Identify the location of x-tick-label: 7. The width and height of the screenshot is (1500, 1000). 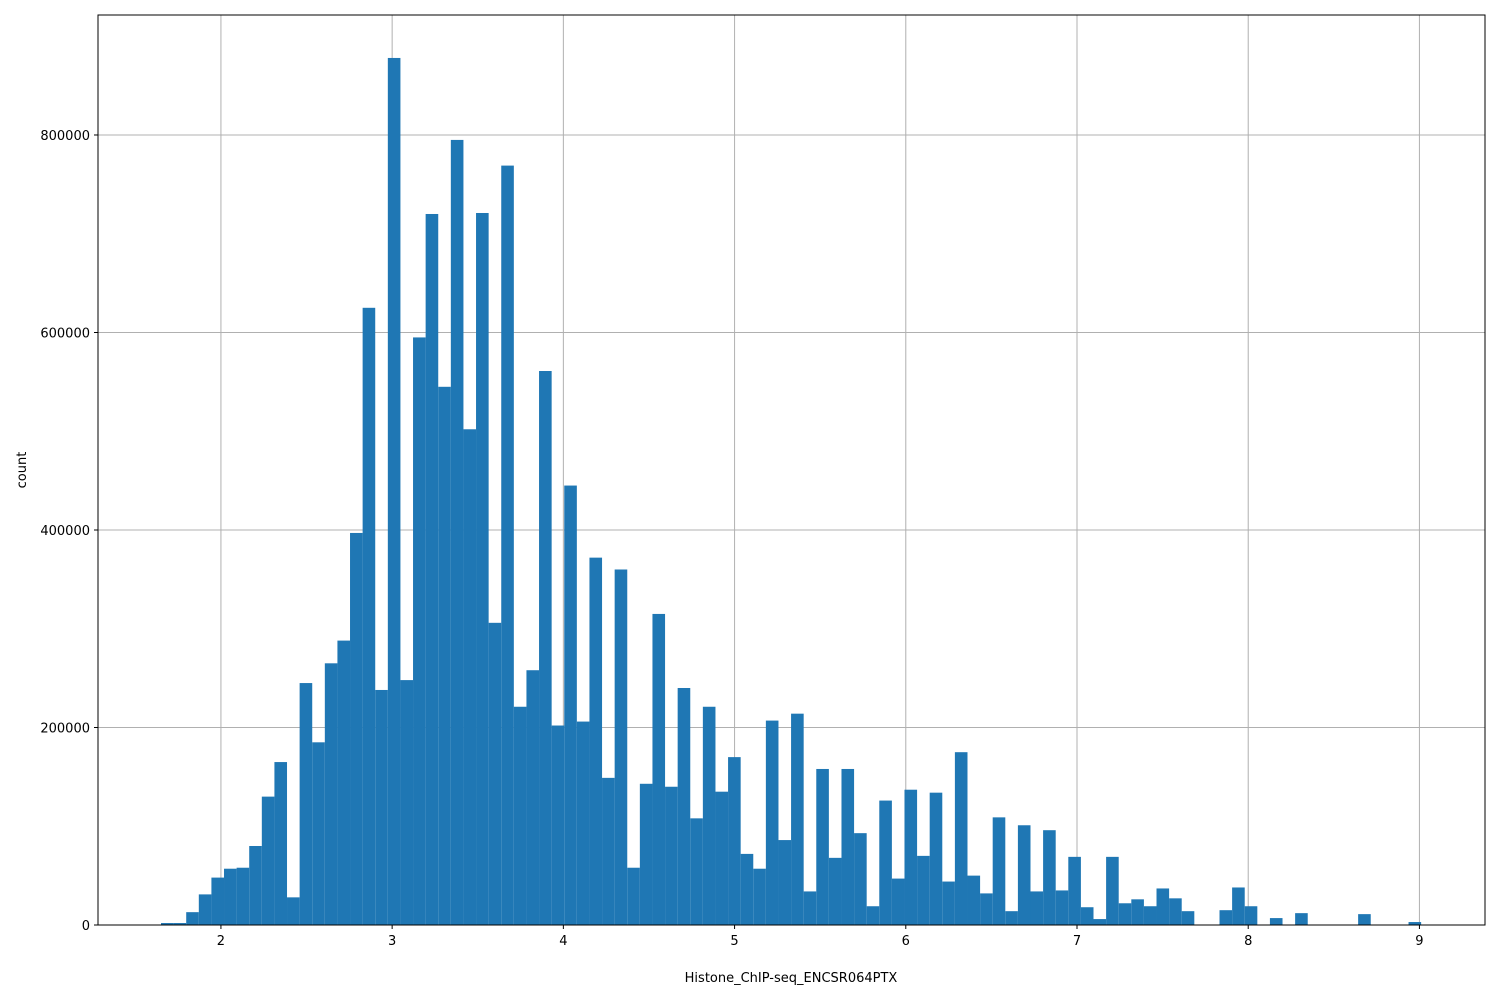
(1077, 941).